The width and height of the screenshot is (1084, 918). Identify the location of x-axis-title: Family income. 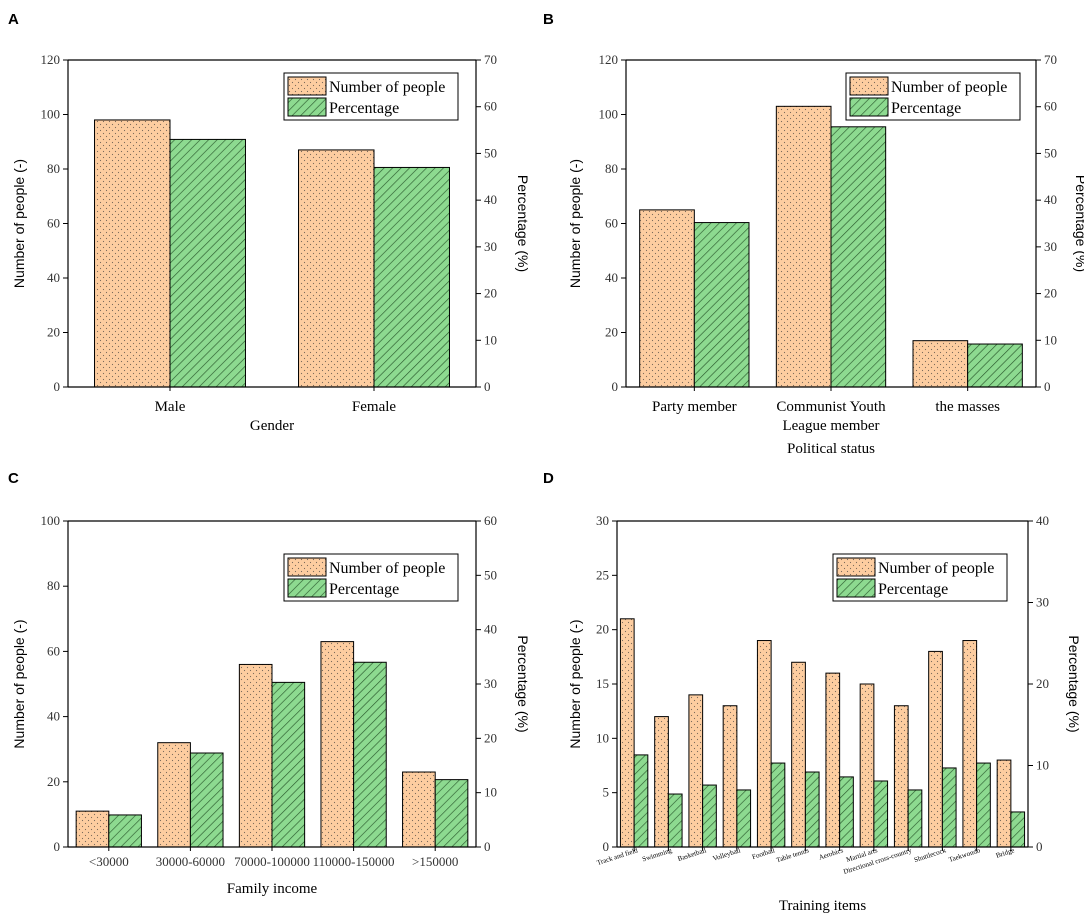
(272, 889).